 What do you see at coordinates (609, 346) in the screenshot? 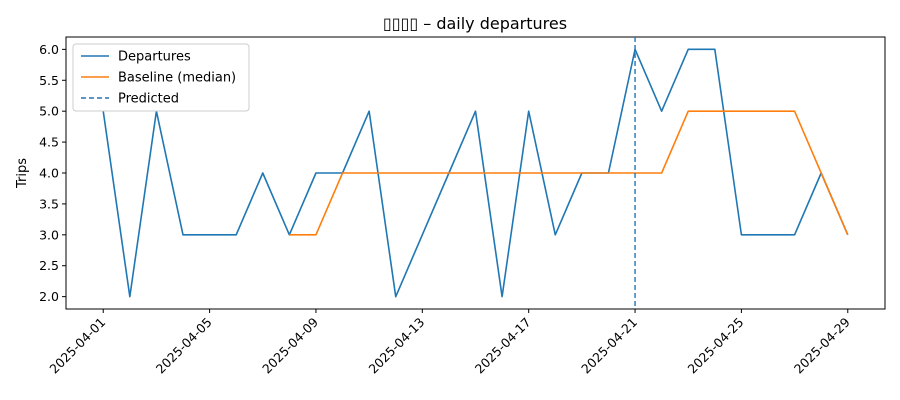
I see `x-tick-label: 2025-04-21` at bounding box center [609, 346].